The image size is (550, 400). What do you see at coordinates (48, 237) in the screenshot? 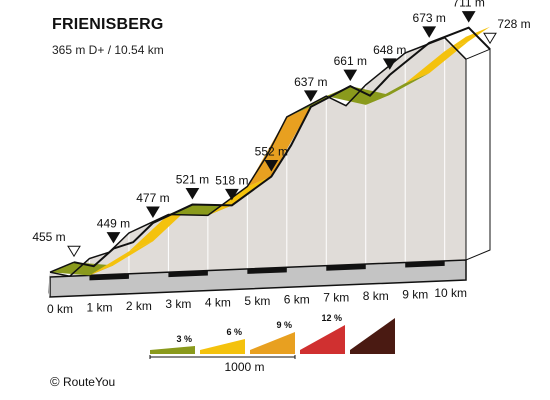
I see `elevation-label: 455 m` at bounding box center [48, 237].